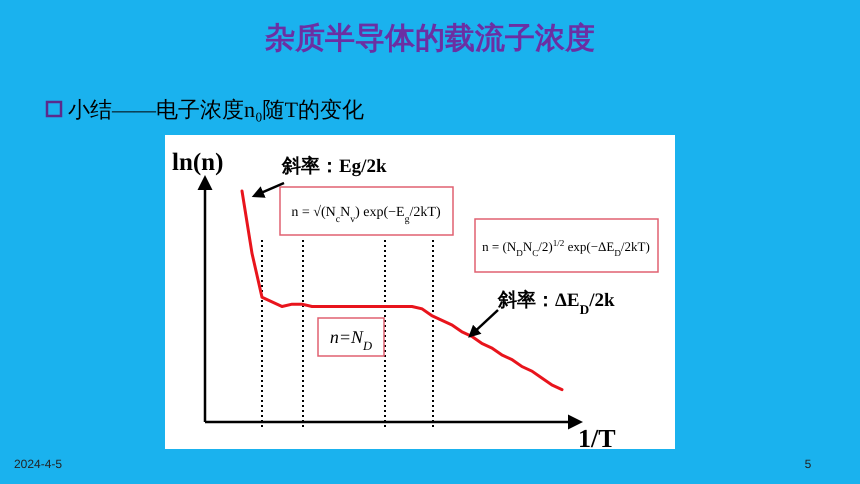  What do you see at coordinates (351, 340) in the screenshot?
I see `annotation: n=N$_{D}$` at bounding box center [351, 340].